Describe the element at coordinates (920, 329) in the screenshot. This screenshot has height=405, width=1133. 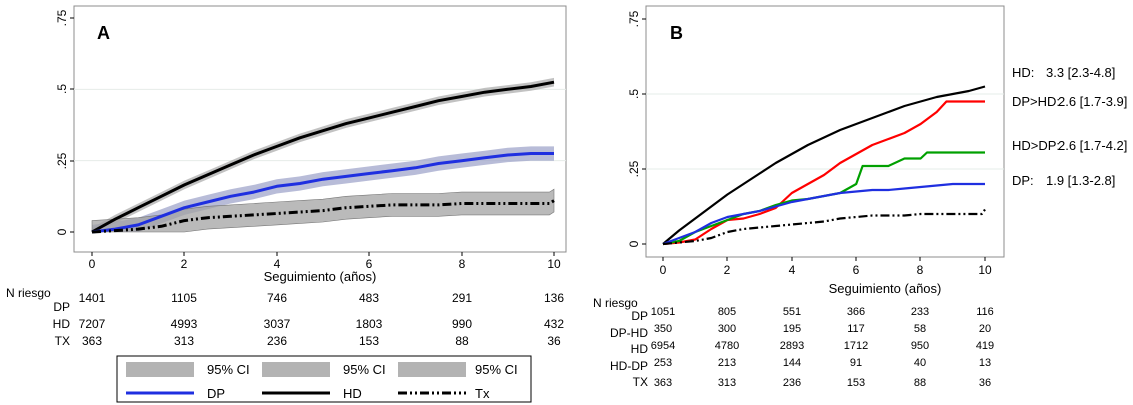
I see `risk-cell: 58` at that location.